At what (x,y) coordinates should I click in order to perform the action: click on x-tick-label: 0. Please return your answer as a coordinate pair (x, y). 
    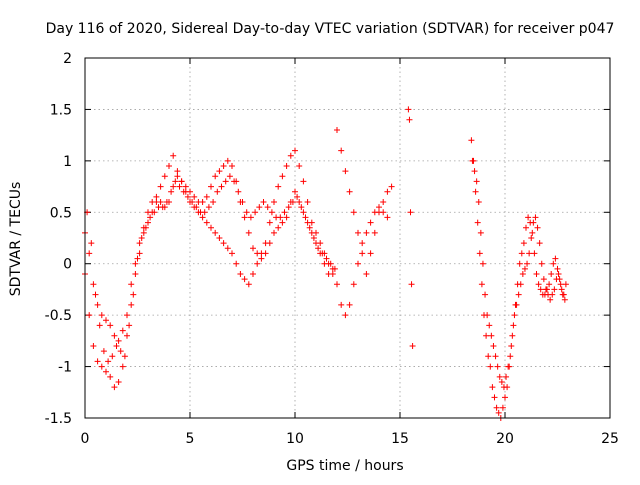
    Looking at the image, I should click on (85, 439).